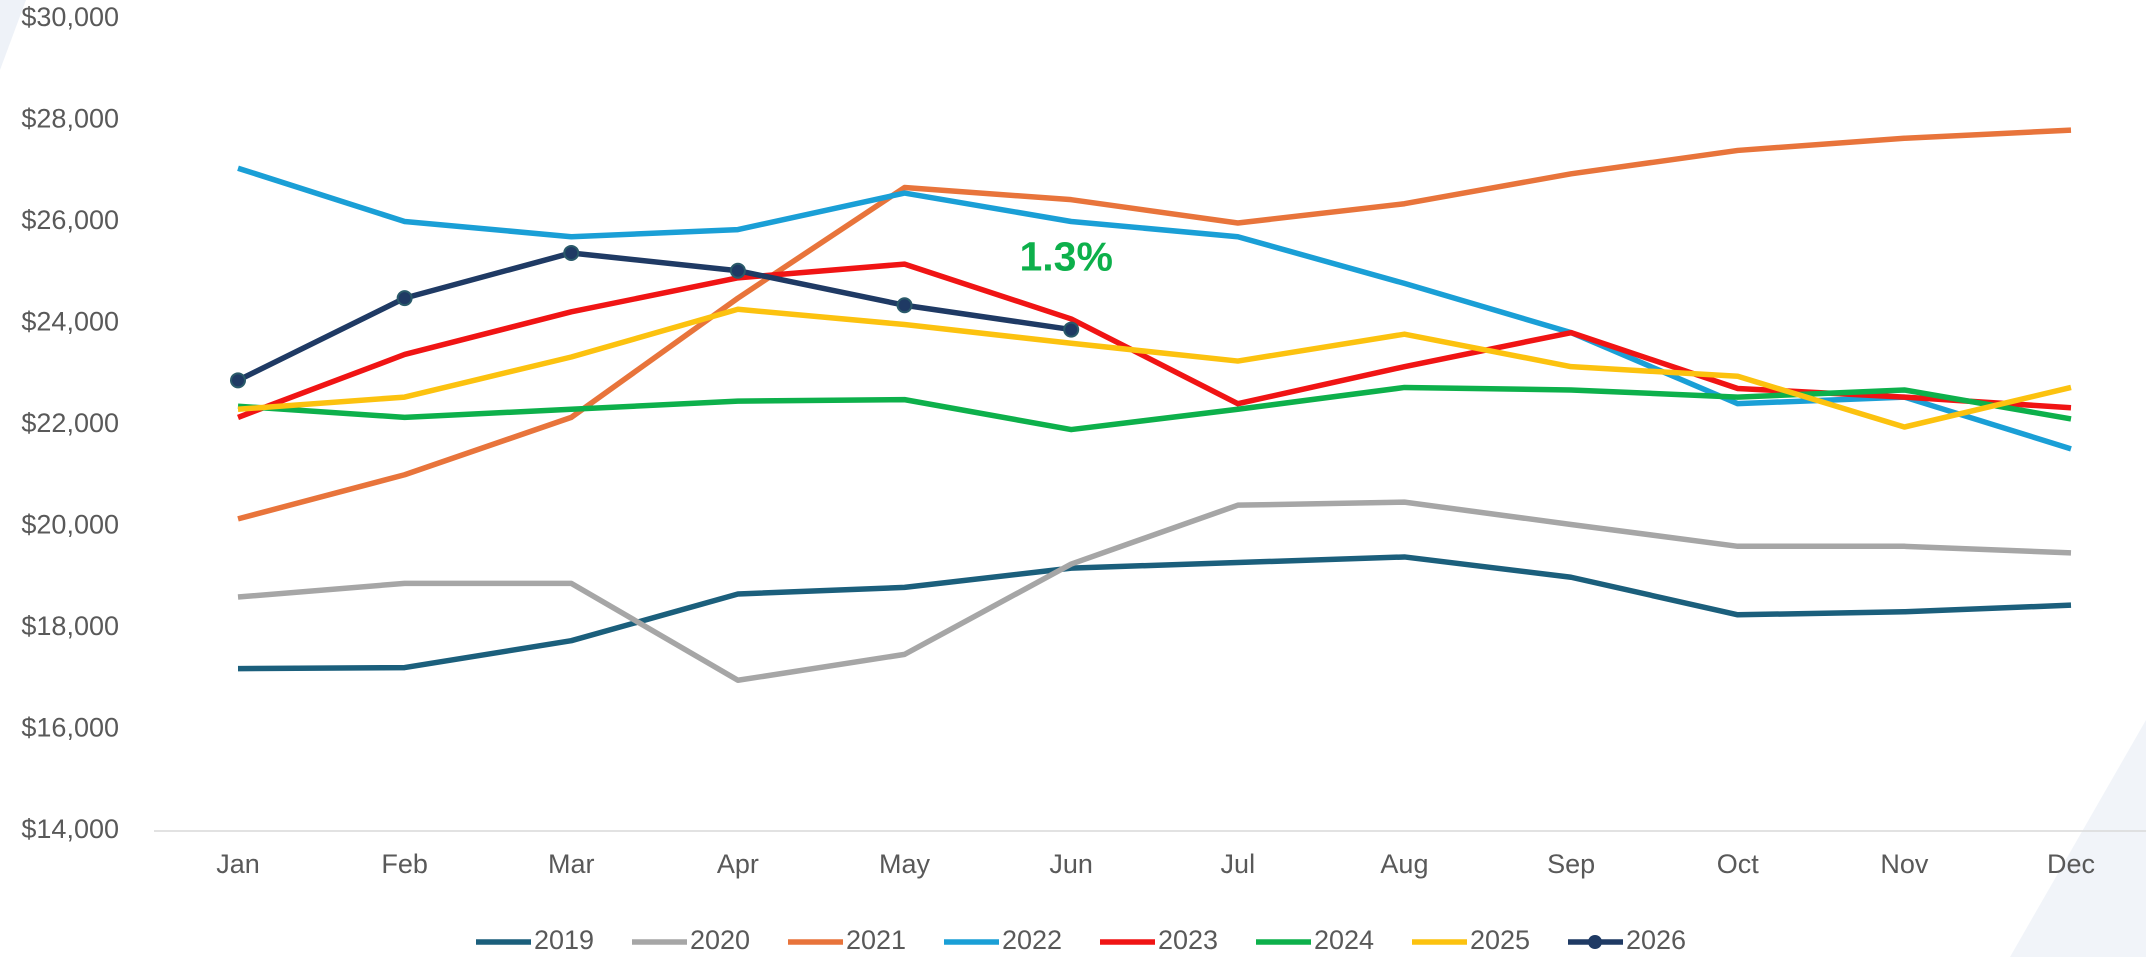 This screenshot has height=957, width=2146. Describe the element at coordinates (70, 423) in the screenshot. I see `y-tick-label: $22,000` at that location.